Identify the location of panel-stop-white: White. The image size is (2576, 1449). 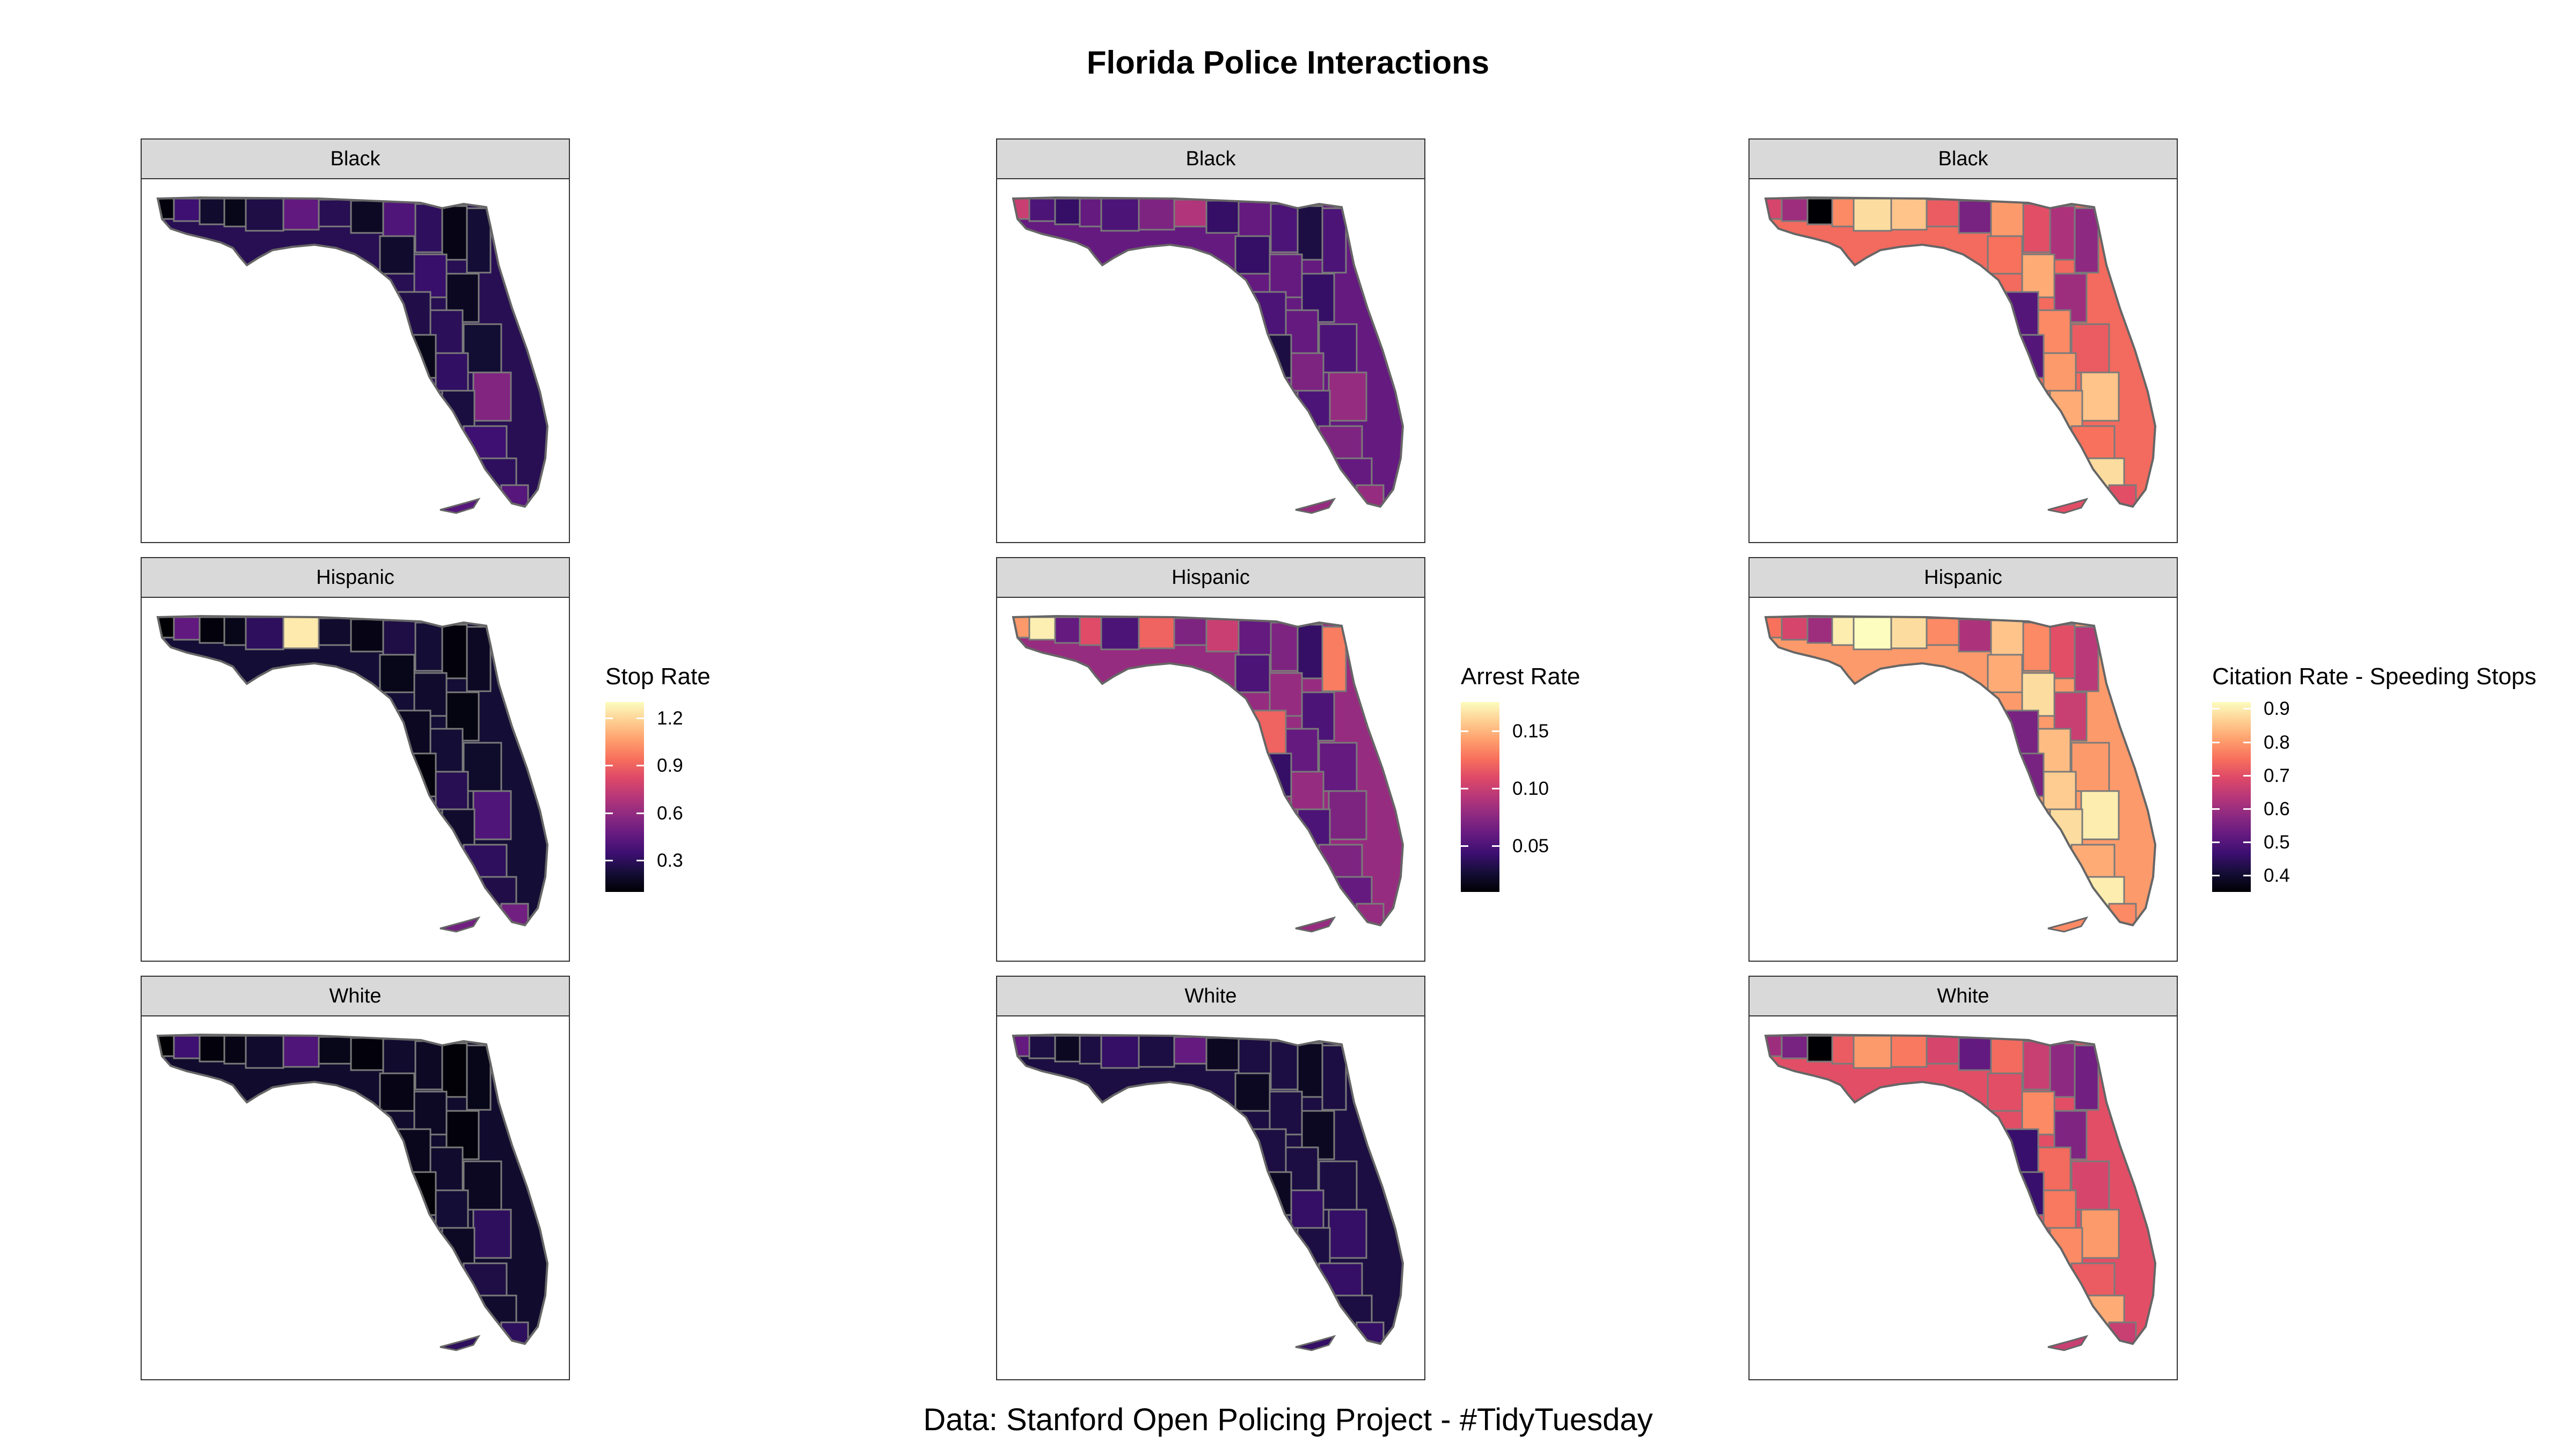
(355, 1178).